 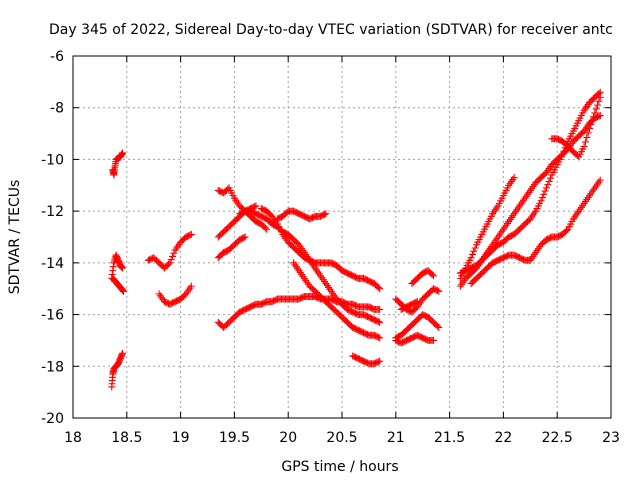 I want to click on series-arc-x, so click(x=535, y=232).